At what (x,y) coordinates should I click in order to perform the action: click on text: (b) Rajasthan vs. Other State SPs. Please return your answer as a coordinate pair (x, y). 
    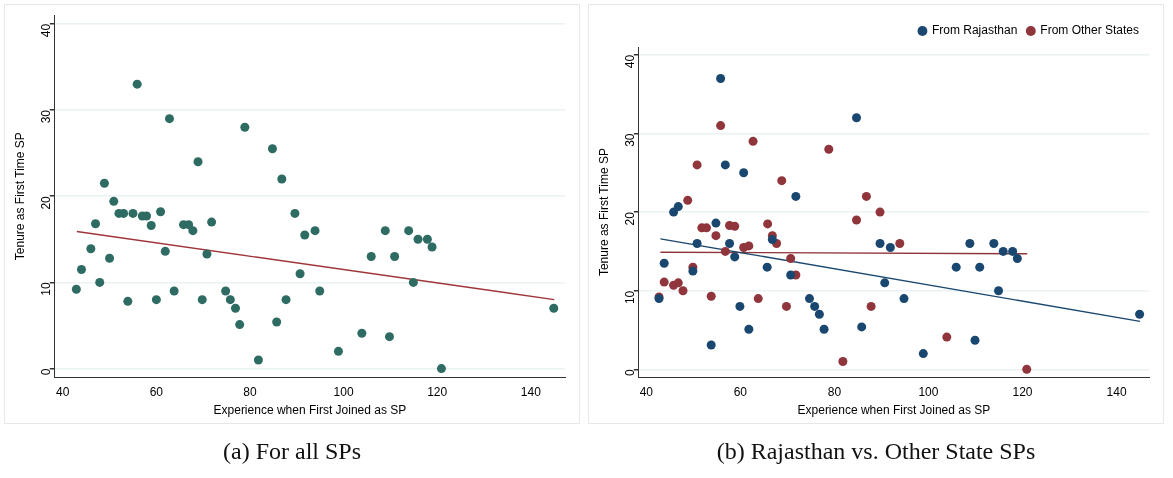
    Looking at the image, I should click on (876, 451).